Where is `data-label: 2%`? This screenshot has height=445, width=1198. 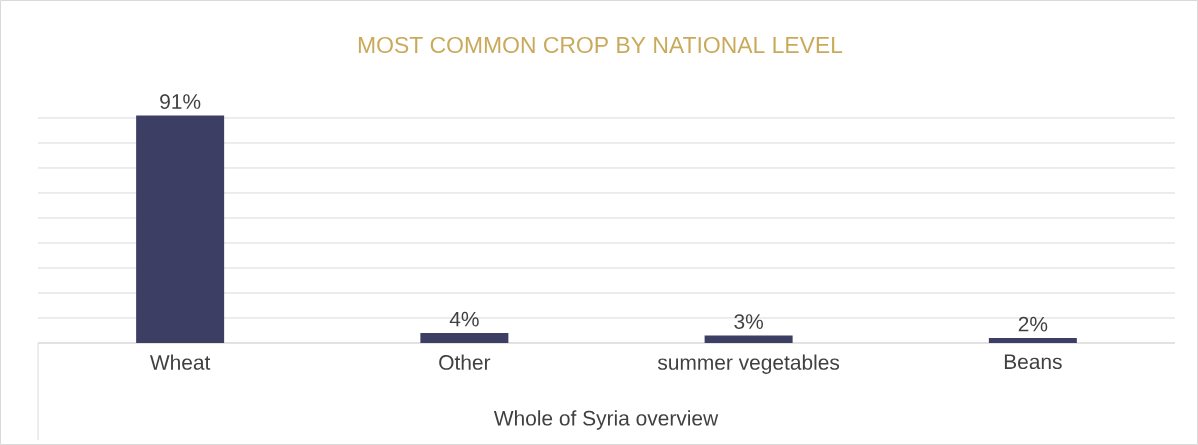
data-label: 2% is located at coordinates (1033, 324).